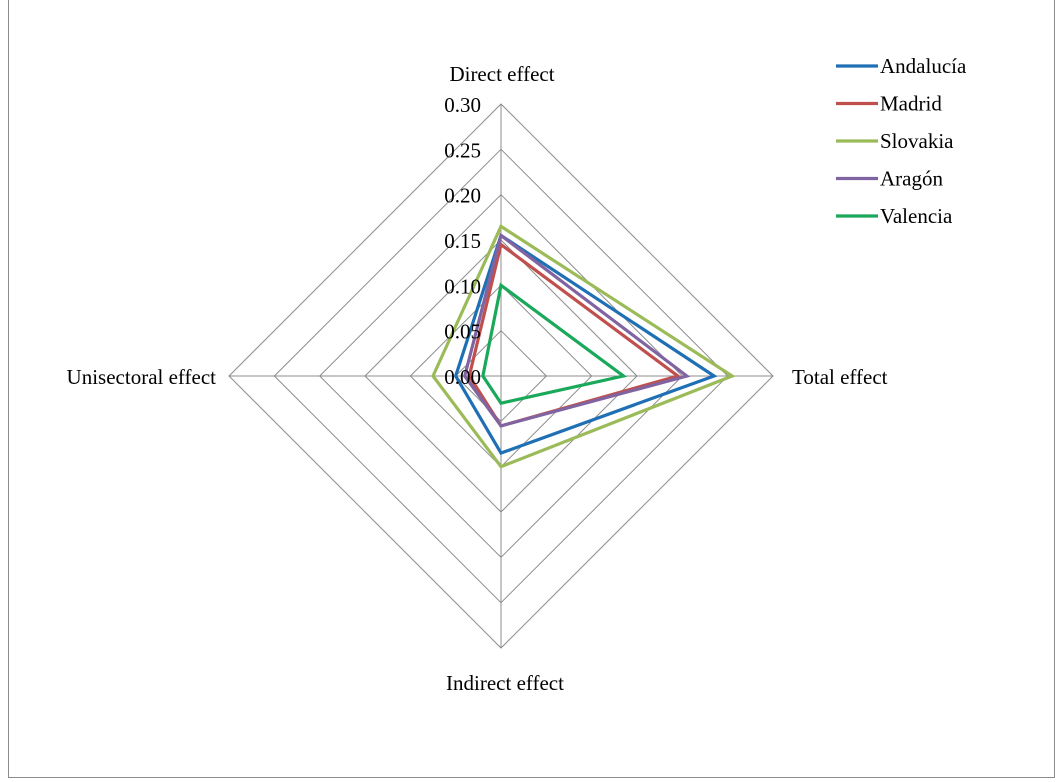 The width and height of the screenshot is (1059, 782). I want to click on legend-label-3: Aragón, so click(911, 179).